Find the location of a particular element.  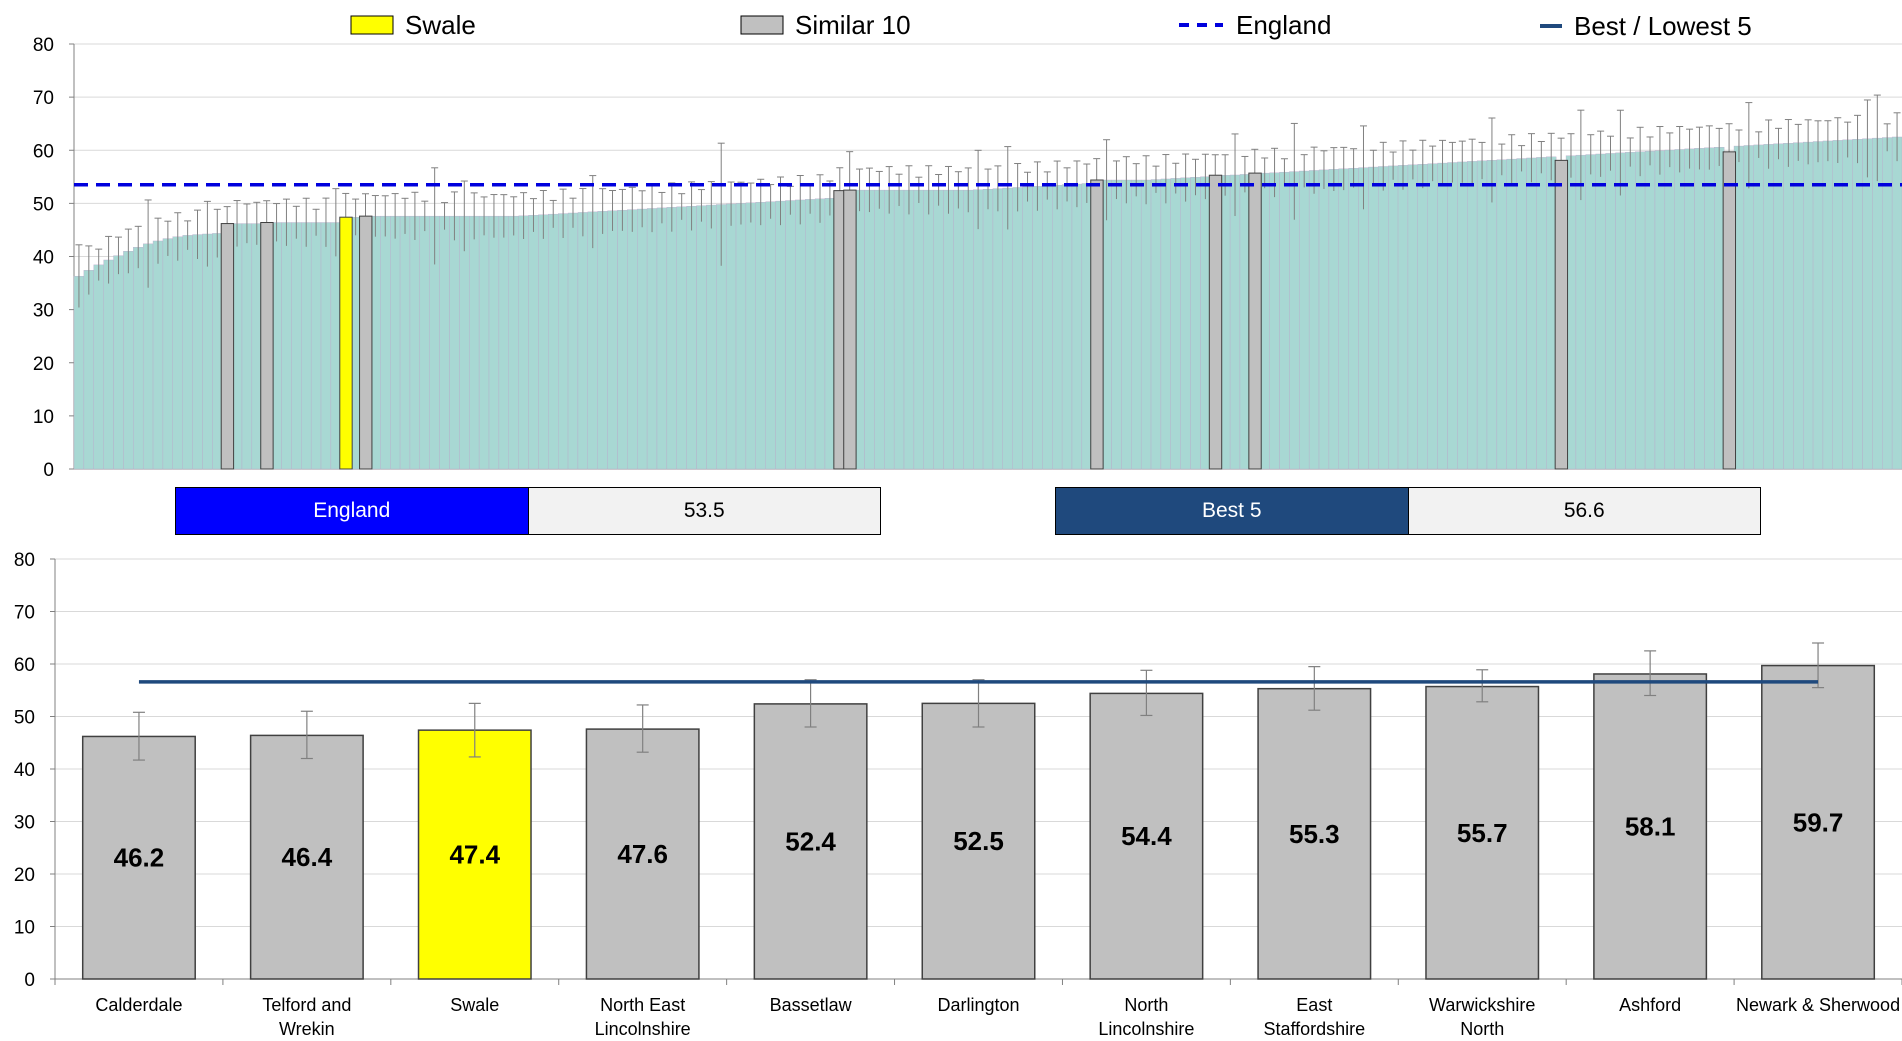

bottom-category-label-line: North is located at coordinates (1146, 1005).